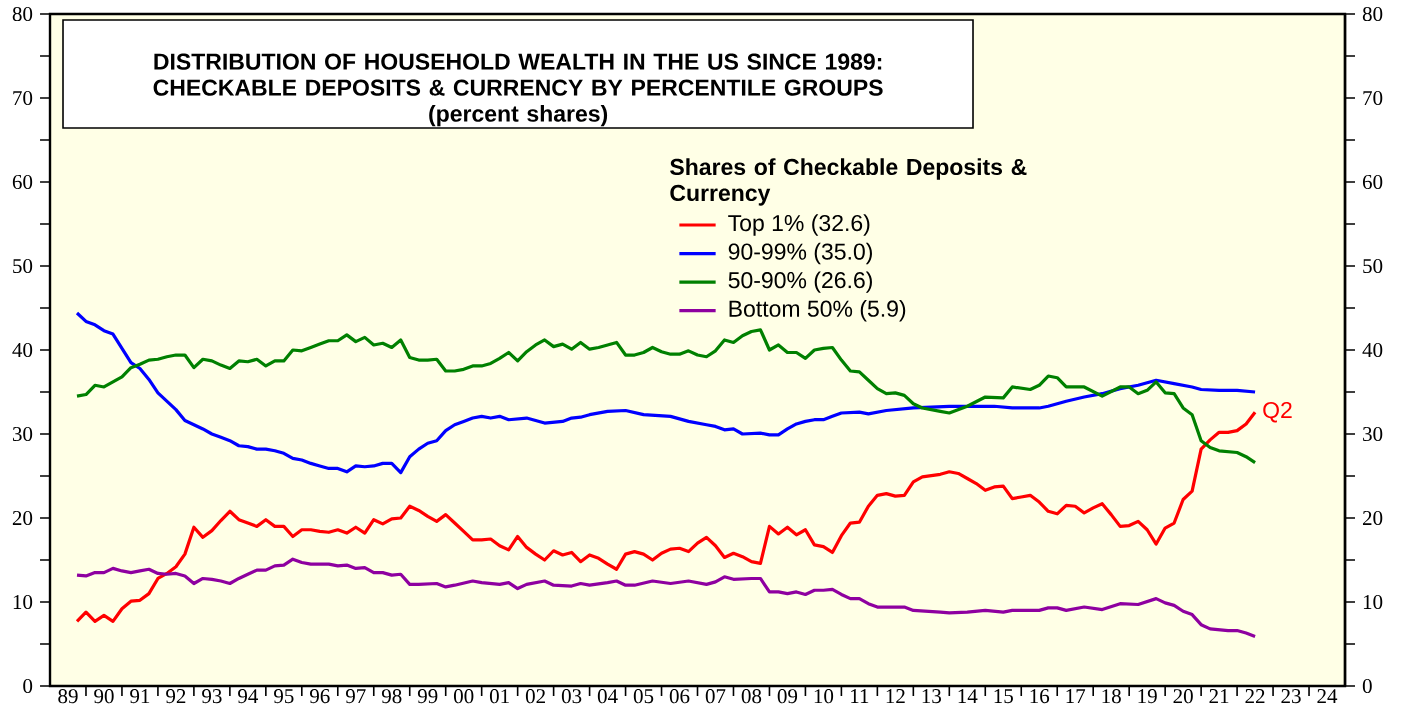 The image size is (1407, 719). What do you see at coordinates (1076, 696) in the screenshot?
I see `x-tick-label: 17` at bounding box center [1076, 696].